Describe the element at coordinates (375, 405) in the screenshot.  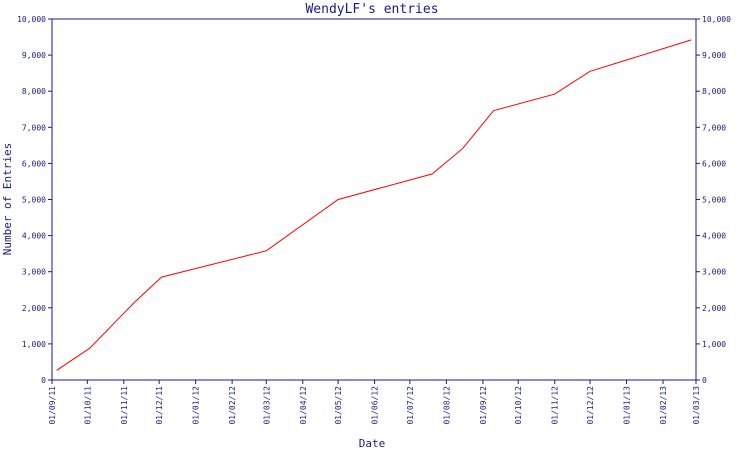
I see `x-tick-label: 01/06/12` at that location.